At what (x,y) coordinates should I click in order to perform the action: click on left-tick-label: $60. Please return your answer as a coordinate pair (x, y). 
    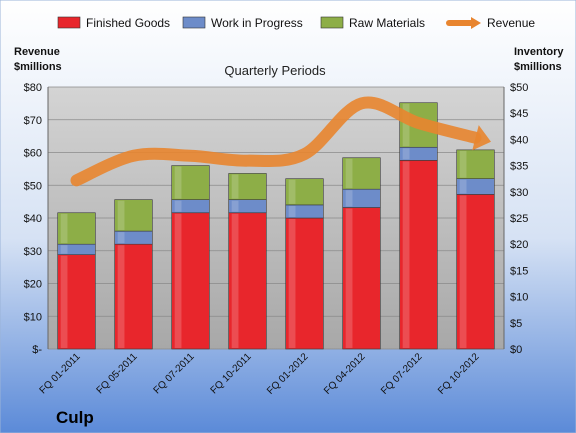
    Looking at the image, I should click on (33, 154).